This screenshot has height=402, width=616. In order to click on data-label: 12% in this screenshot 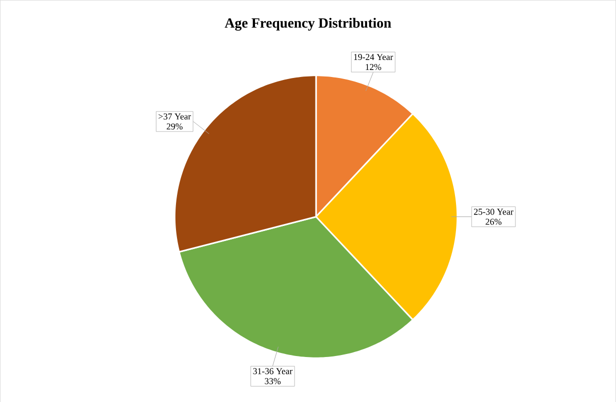, I will do `click(374, 67)`.